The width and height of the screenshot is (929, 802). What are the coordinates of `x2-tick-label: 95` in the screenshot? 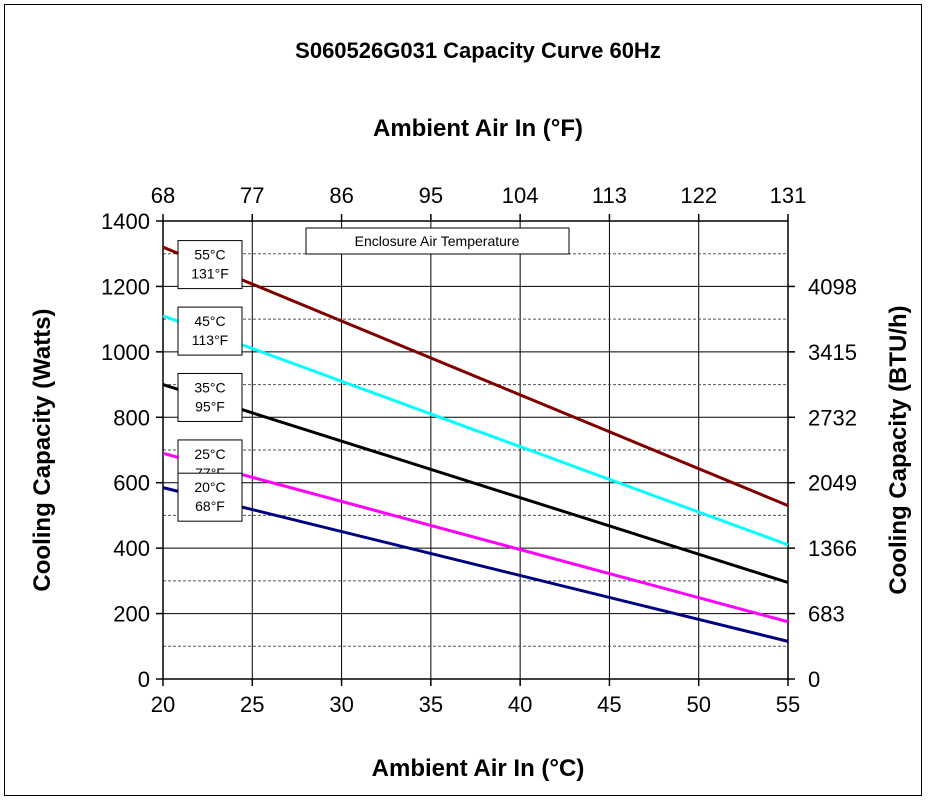 It's located at (431, 195).